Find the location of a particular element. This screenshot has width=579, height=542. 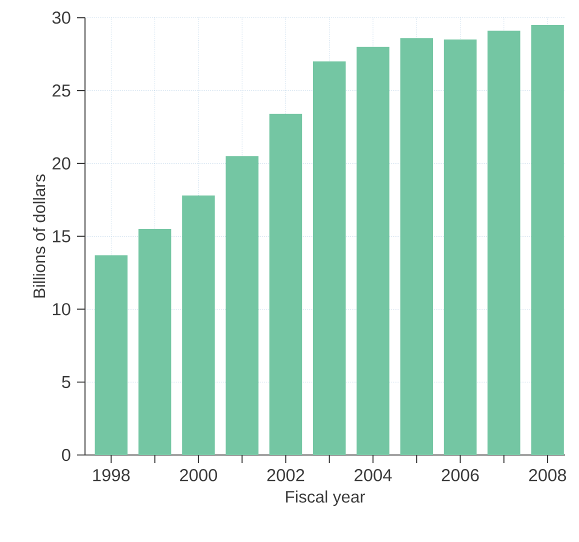

y-axis-title: Billions of dollars is located at coordinates (39, 236).